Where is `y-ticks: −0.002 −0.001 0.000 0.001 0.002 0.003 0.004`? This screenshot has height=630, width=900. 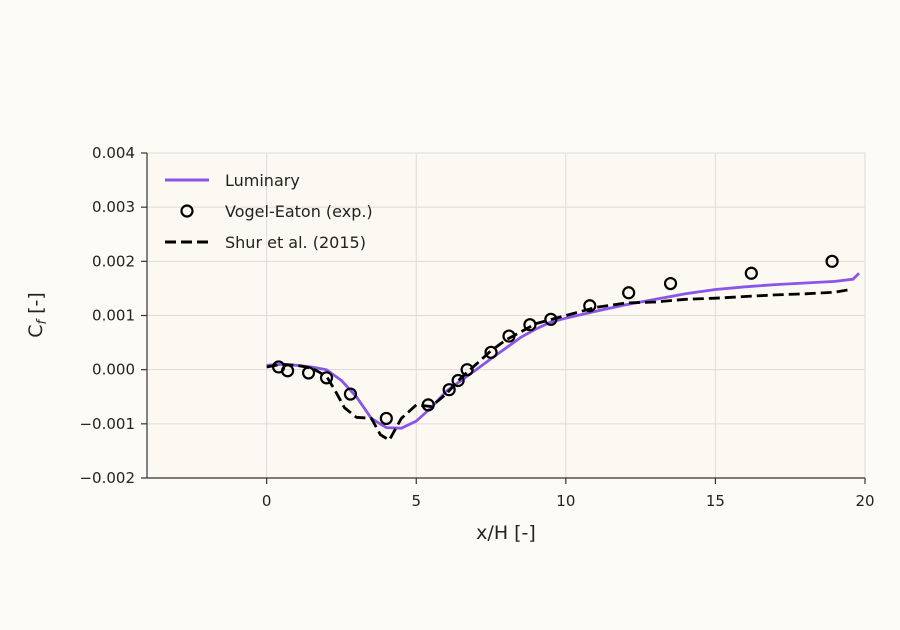
y-ticks: −0.002 −0.001 0.000 0.001 0.002 0.003 0.004 is located at coordinates (113, 315).